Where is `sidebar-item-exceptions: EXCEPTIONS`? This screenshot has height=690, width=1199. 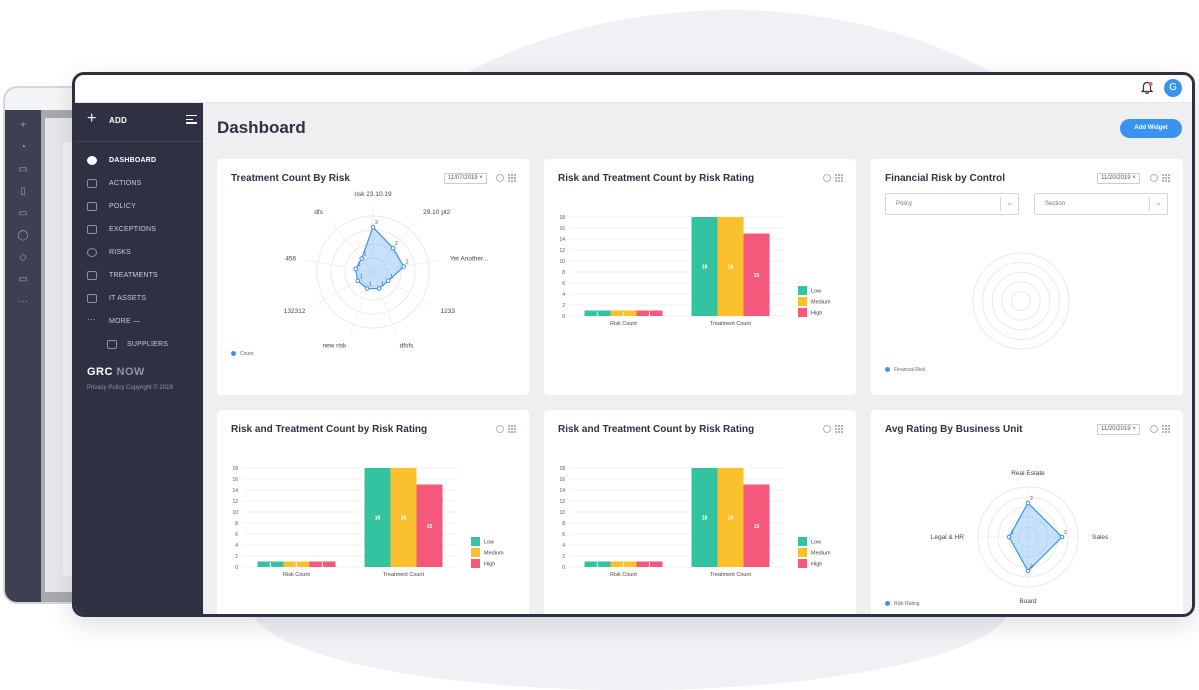
sidebar-item-exceptions: EXCEPTIONS is located at coordinates (139, 229).